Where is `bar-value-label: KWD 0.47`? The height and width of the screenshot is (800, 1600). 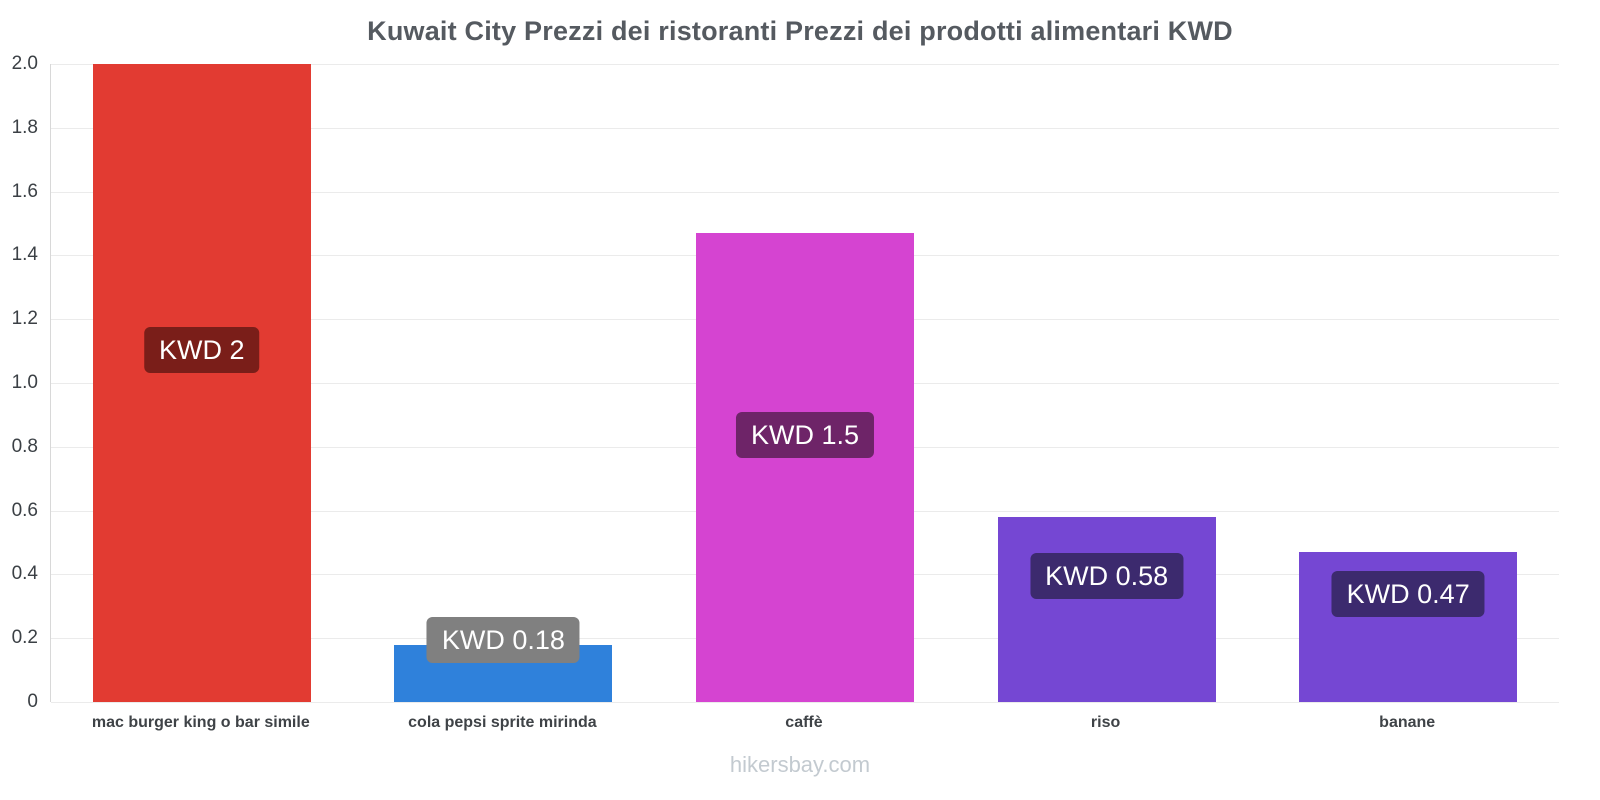
bar-value-label: KWD 0.47 is located at coordinates (1408, 594).